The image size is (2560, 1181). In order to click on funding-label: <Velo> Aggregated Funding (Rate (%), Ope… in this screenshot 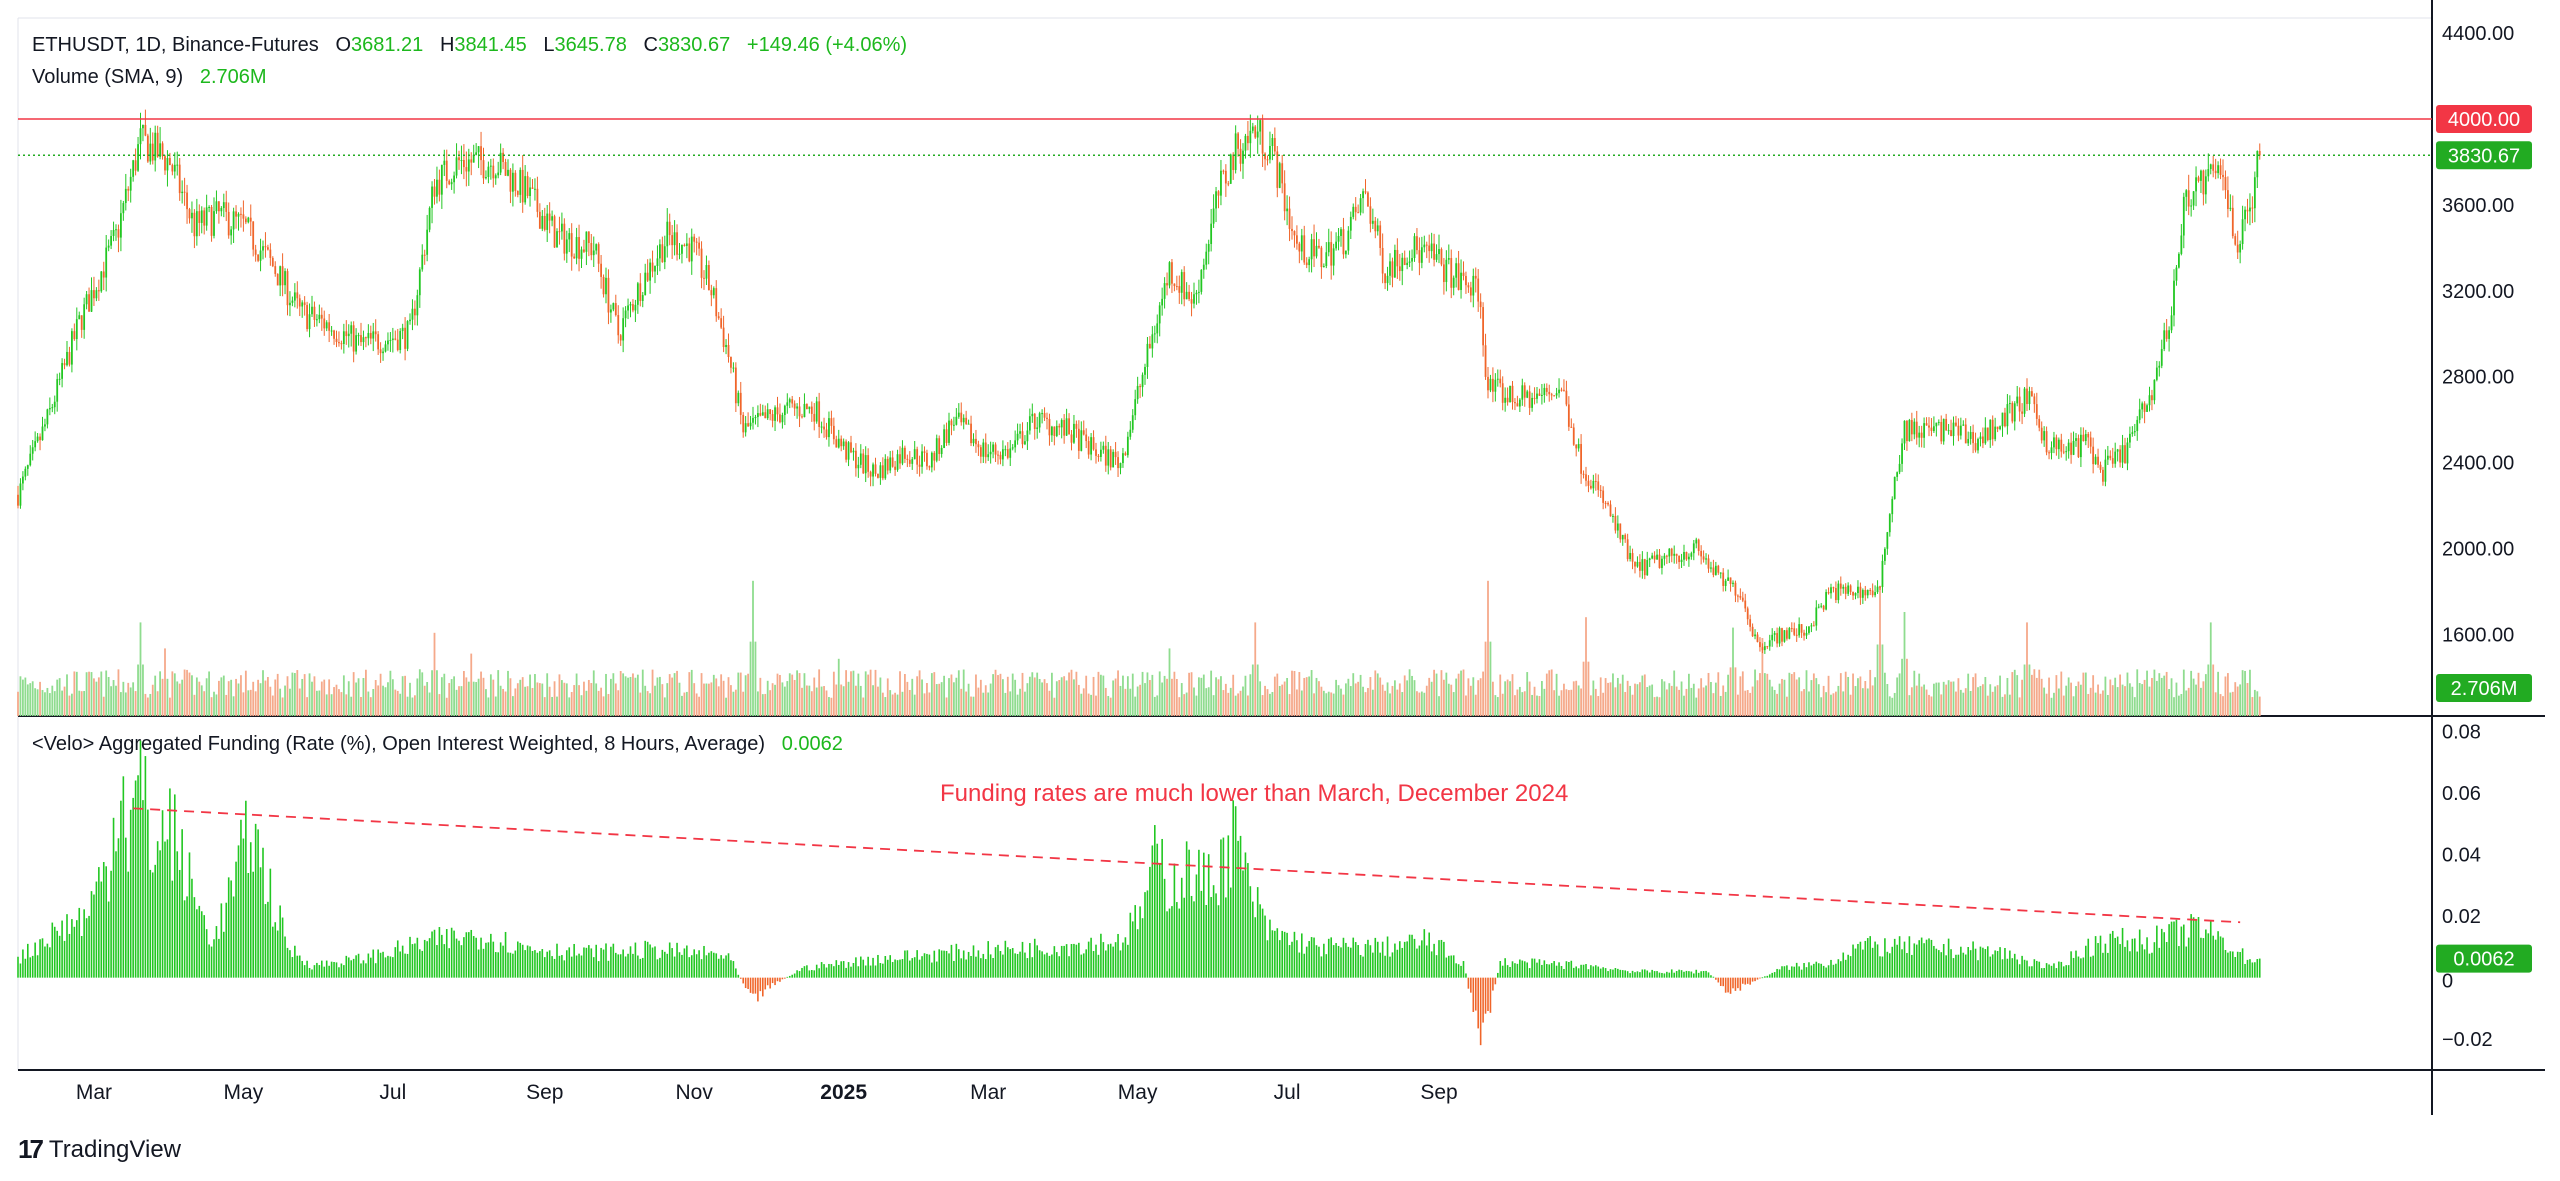, I will do `click(399, 744)`.